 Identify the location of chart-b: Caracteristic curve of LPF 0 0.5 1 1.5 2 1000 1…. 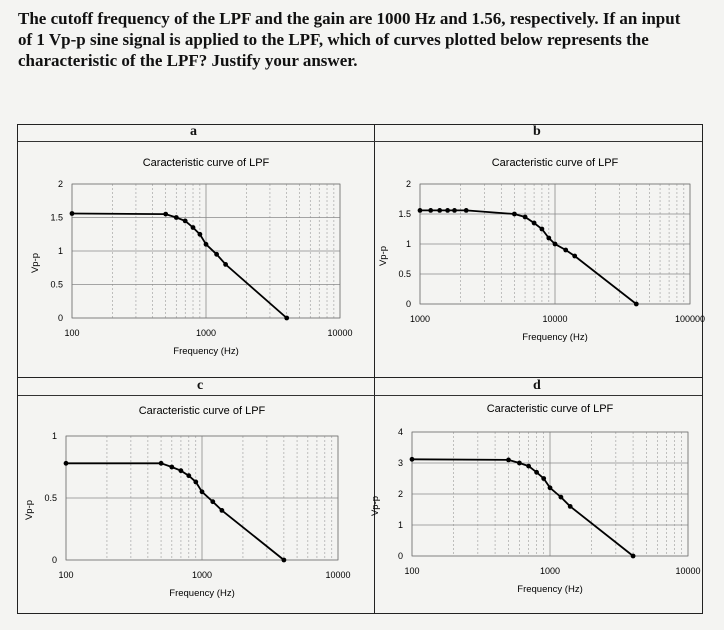
(541, 250).